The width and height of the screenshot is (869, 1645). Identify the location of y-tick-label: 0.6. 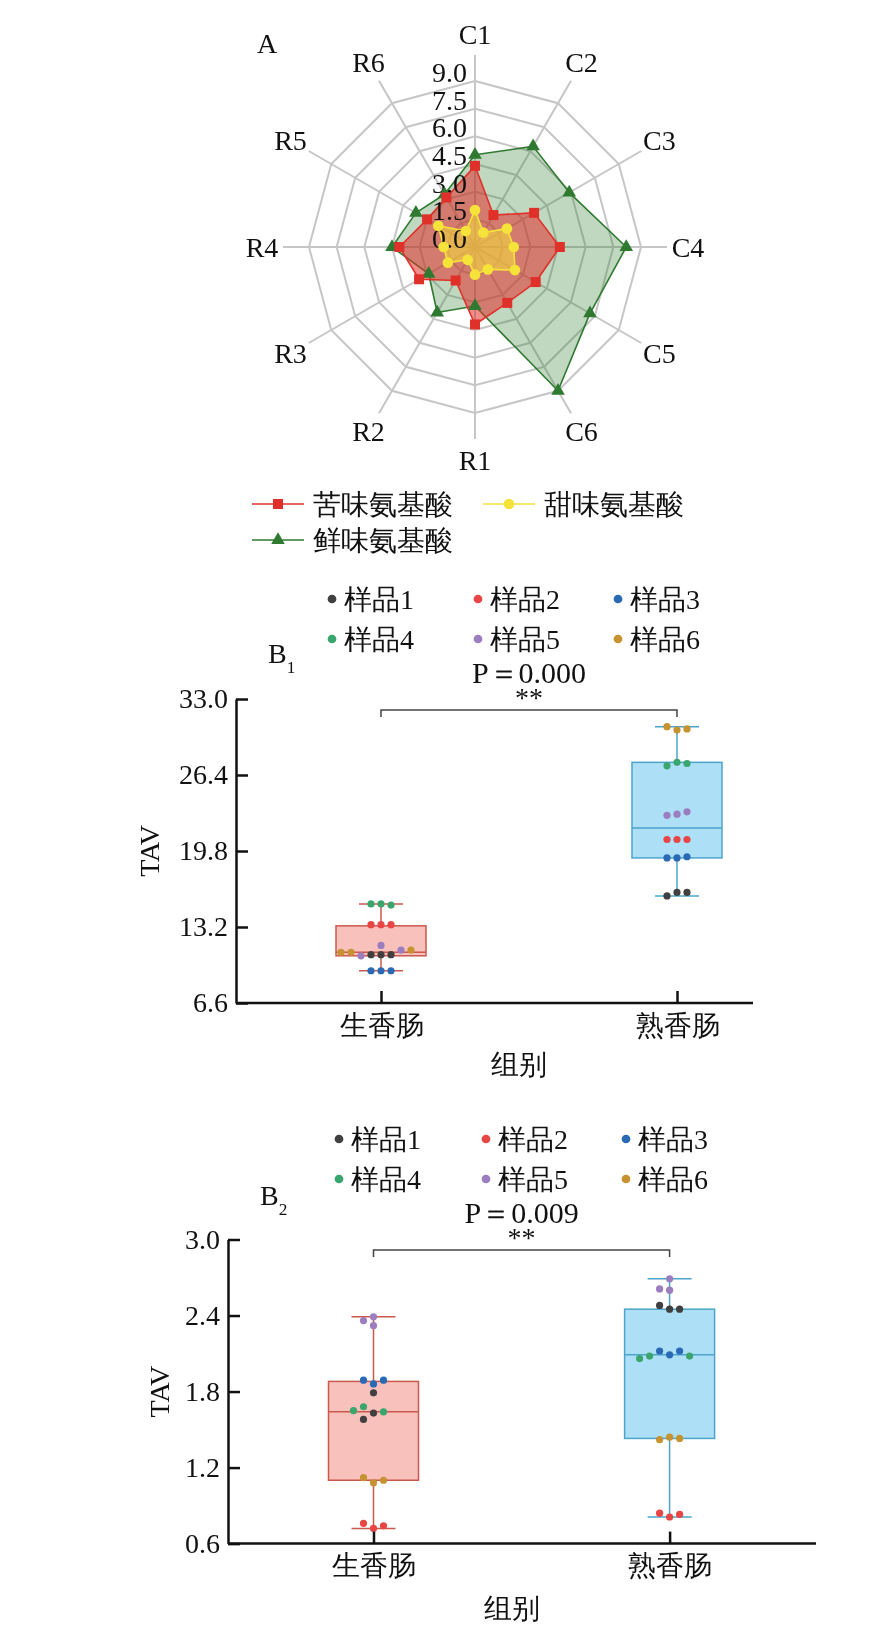
(202, 1544).